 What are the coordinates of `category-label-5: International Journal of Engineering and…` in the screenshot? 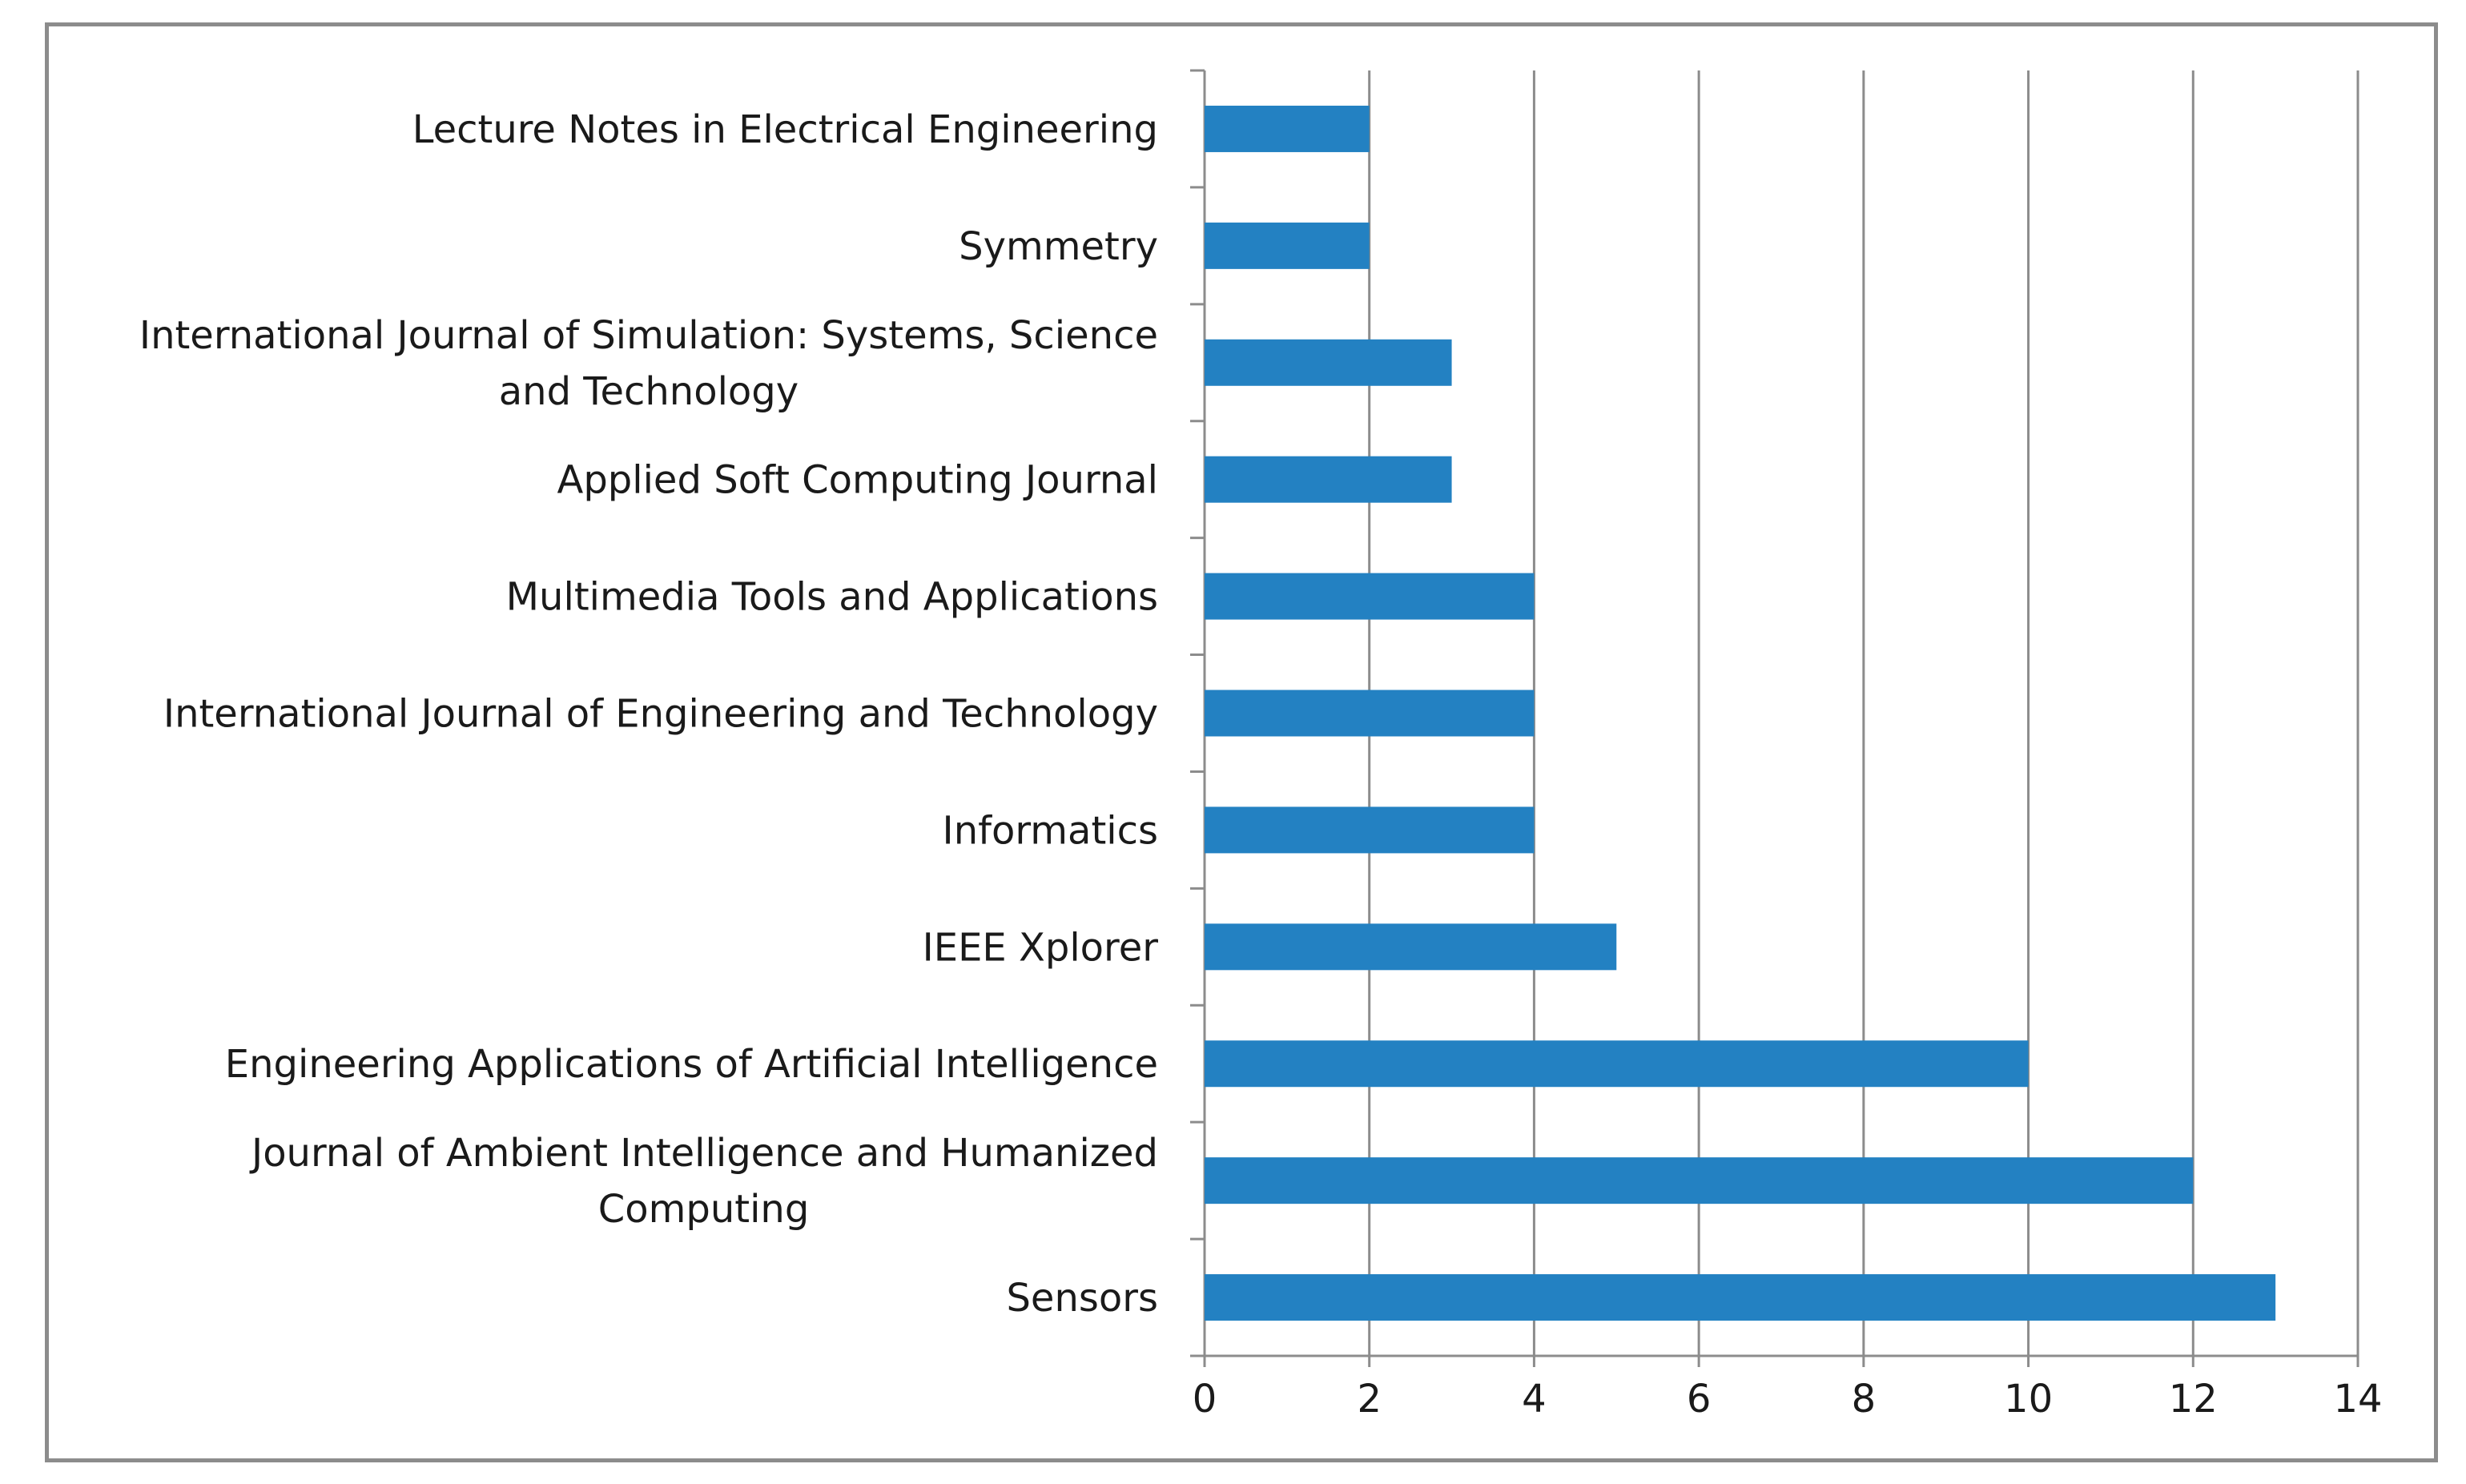 It's located at (660, 714).